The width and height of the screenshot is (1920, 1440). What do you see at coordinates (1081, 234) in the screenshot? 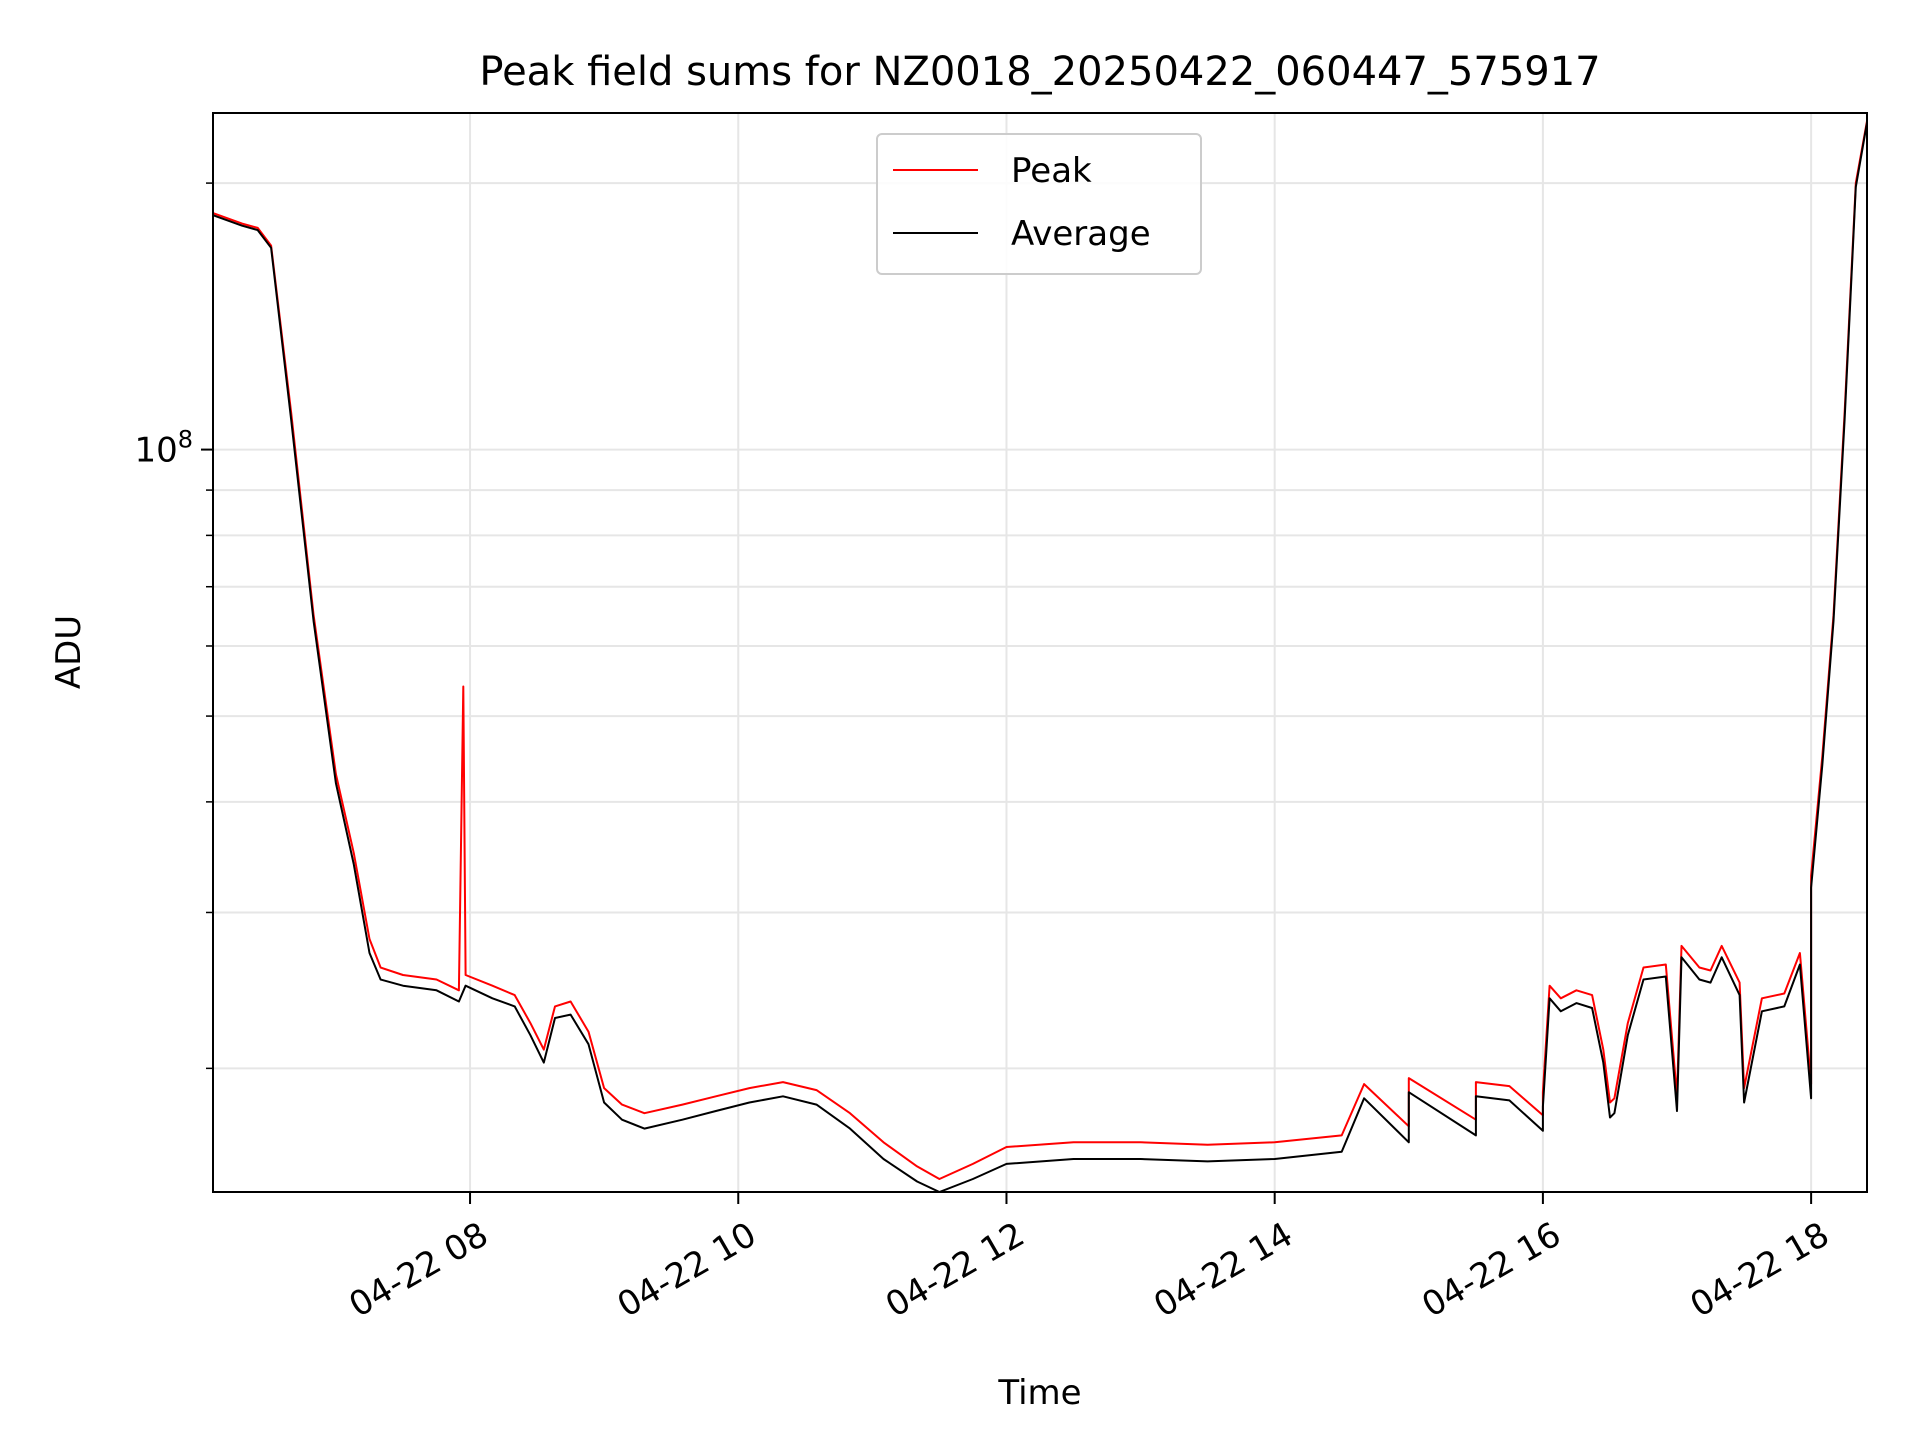
I see `legend-average-label: Average` at bounding box center [1081, 234].